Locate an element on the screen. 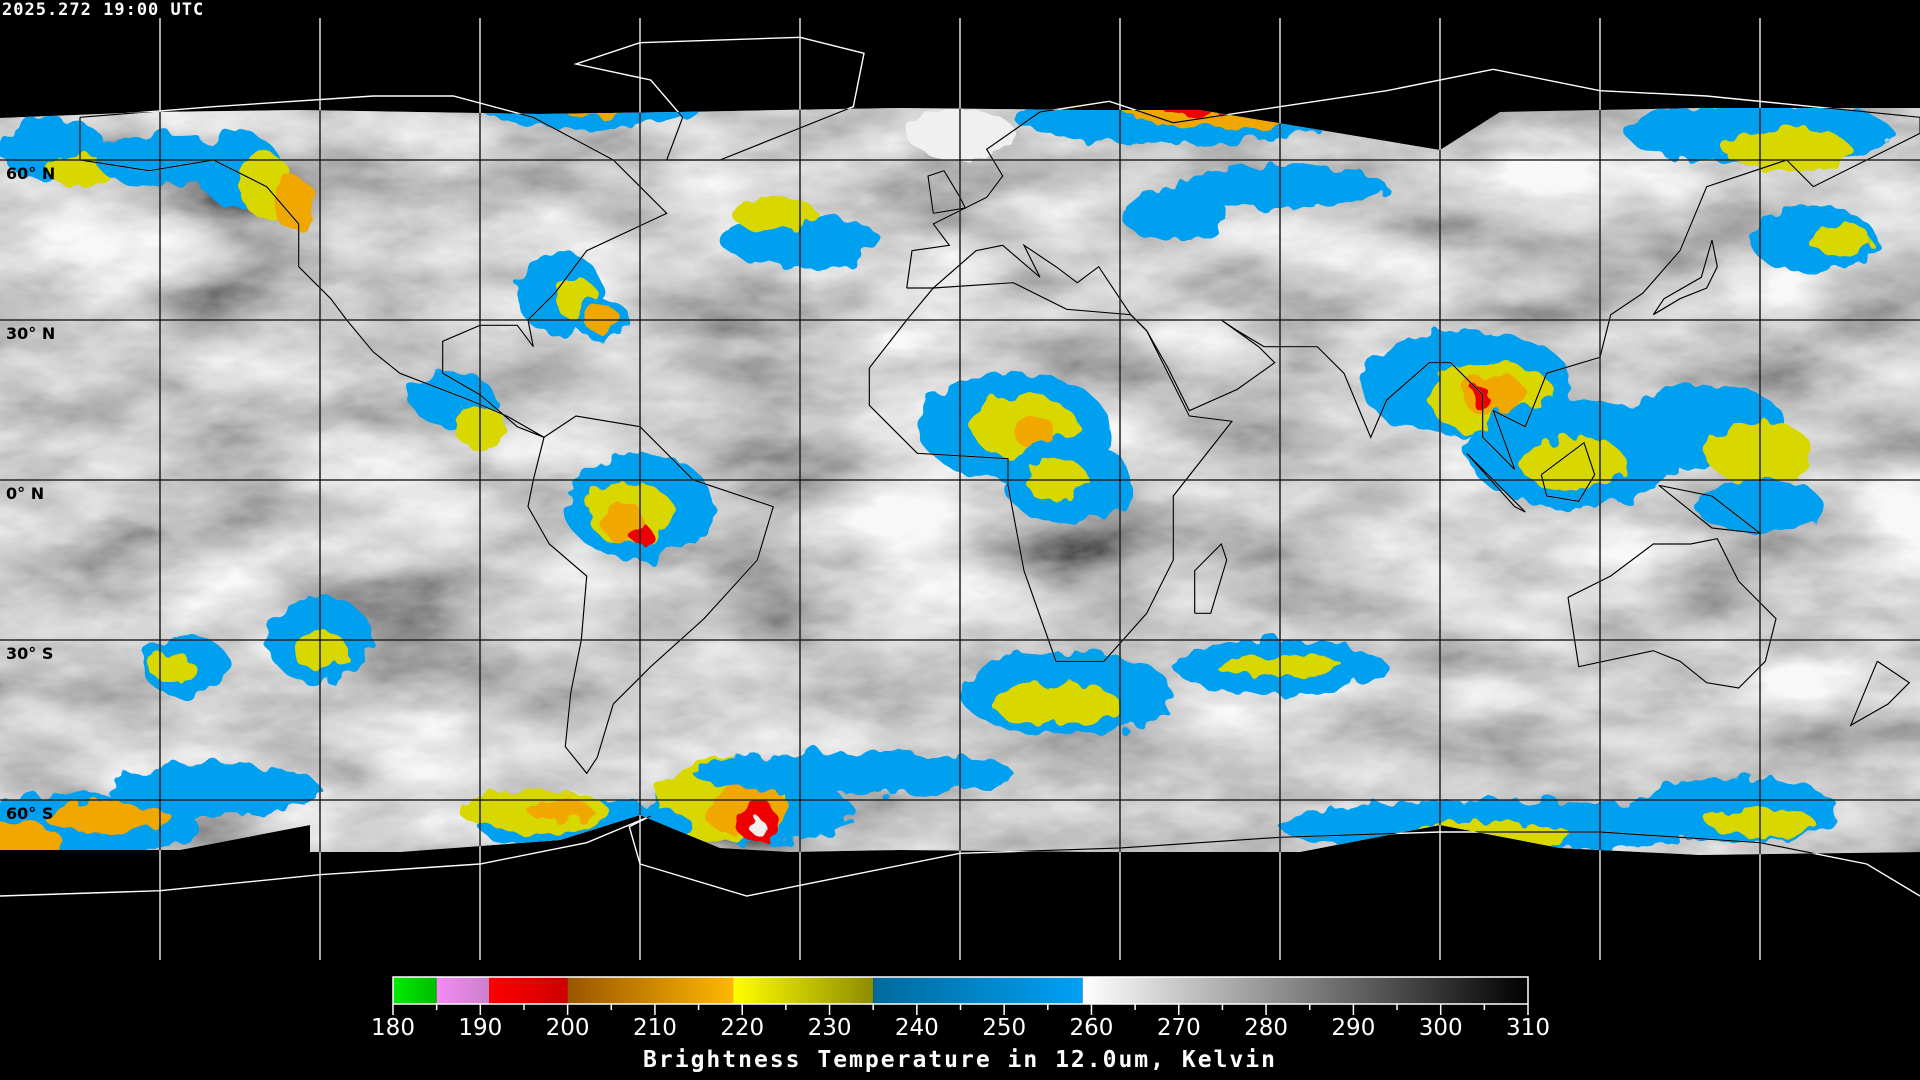 Image resolution: width=1920 pixels, height=1080 pixels. colorbar-tick-label: 230 is located at coordinates (830, 1028).